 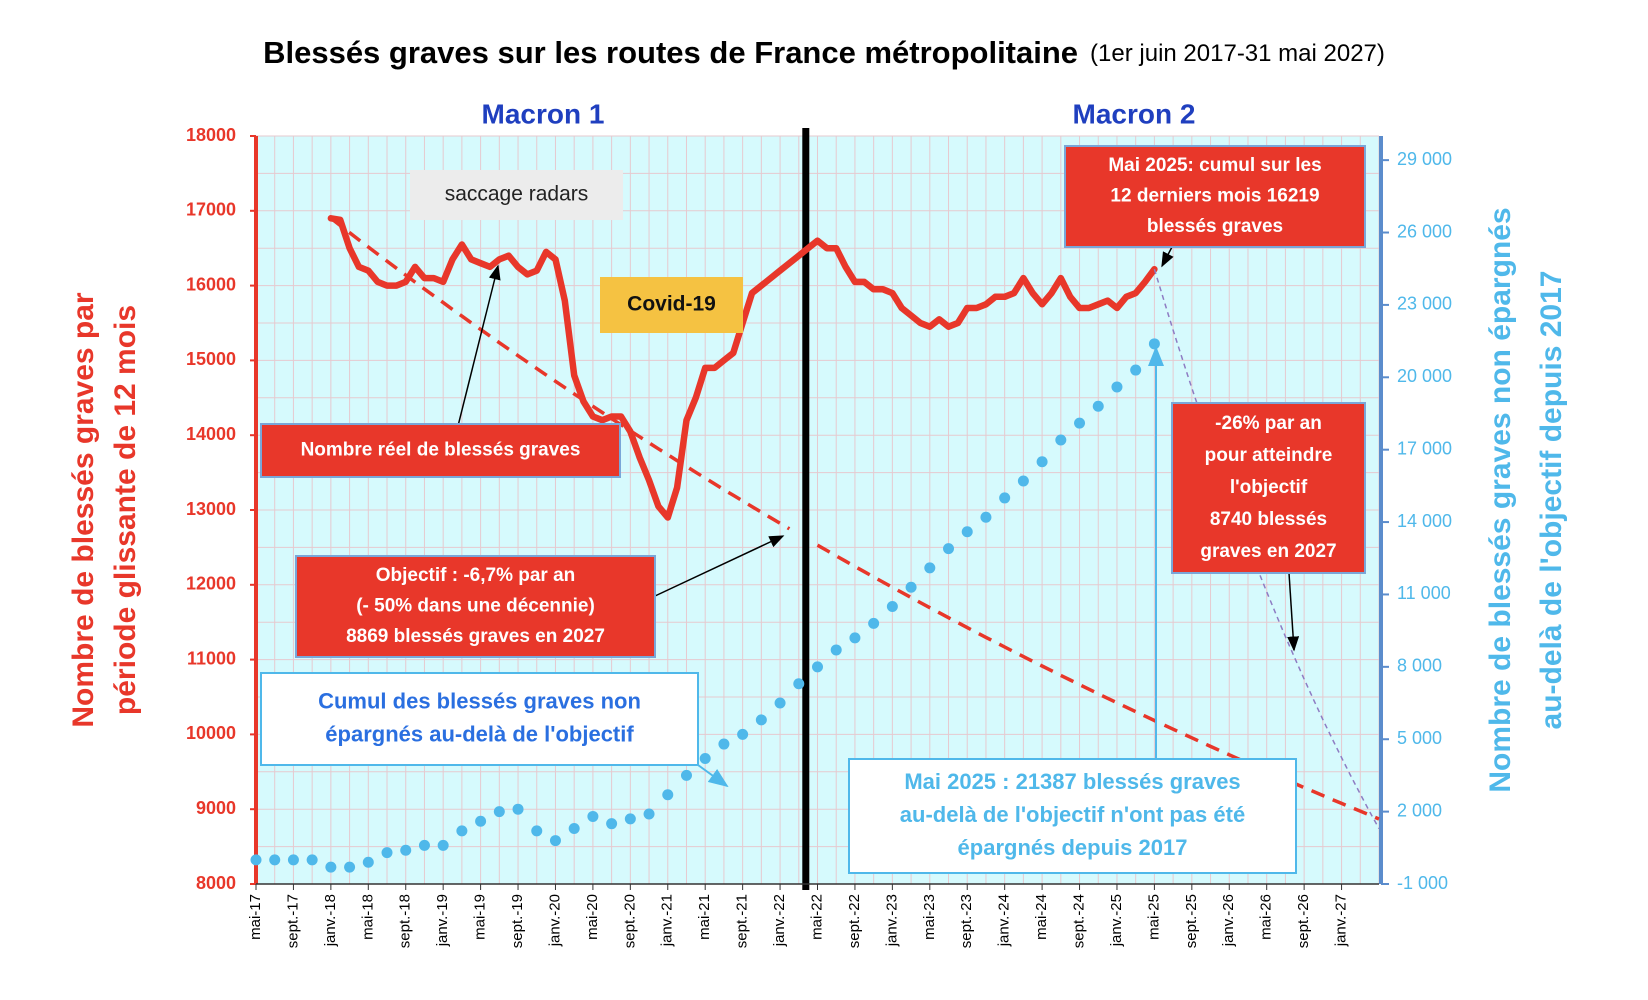 What do you see at coordinates (1214, 196) in the screenshot?
I see `annotation-text: 12 derniers mois 16219` at bounding box center [1214, 196].